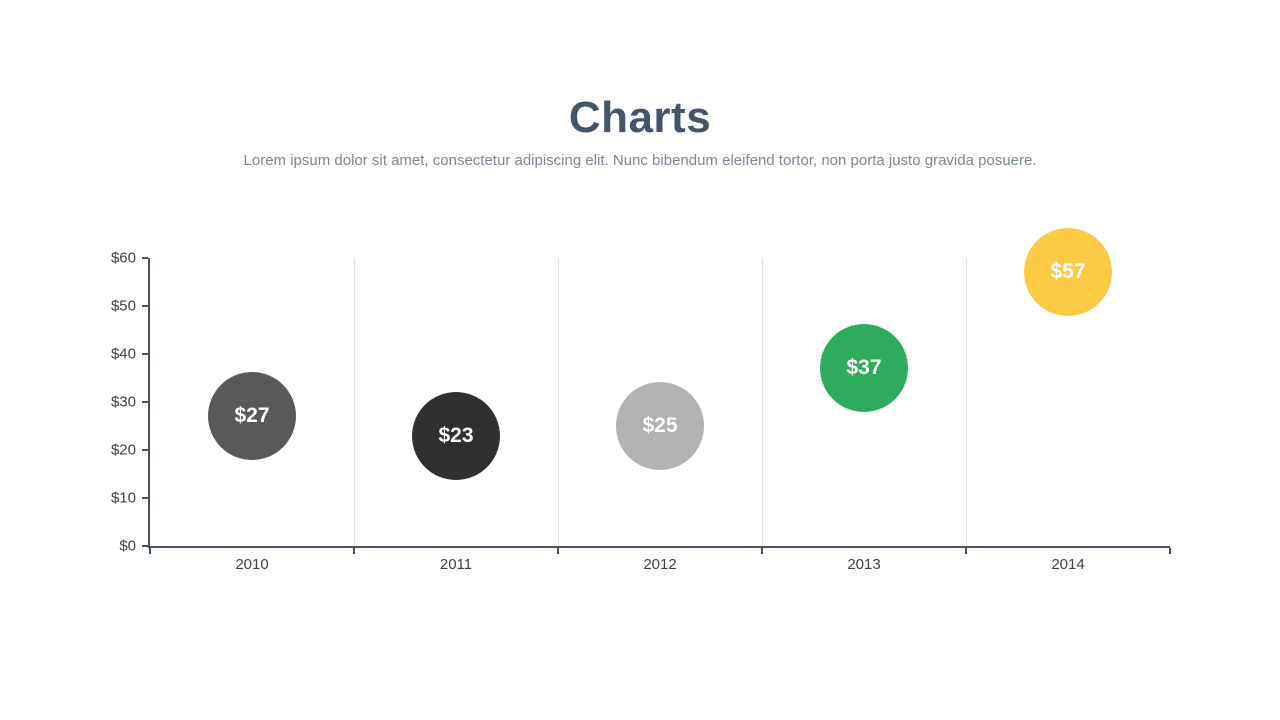 Image resolution: width=1280 pixels, height=720 pixels. Describe the element at coordinates (123, 258) in the screenshot. I see `y-axis-tick-label: $60` at that location.